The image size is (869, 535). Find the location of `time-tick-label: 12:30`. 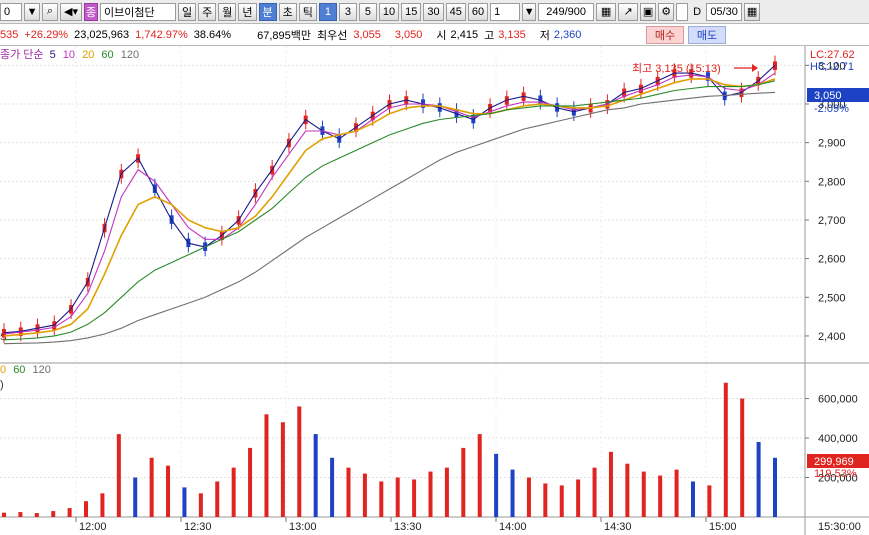

time-tick-label: 12:30 is located at coordinates (198, 527).